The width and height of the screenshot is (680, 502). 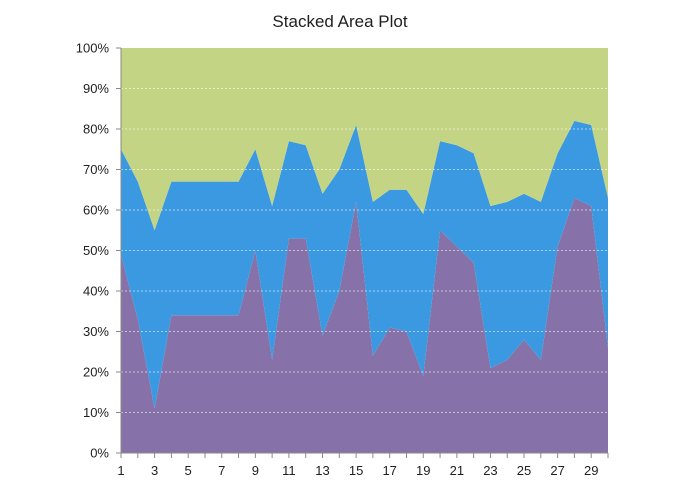 I want to click on y-tick-label: 20%, so click(x=96, y=372).